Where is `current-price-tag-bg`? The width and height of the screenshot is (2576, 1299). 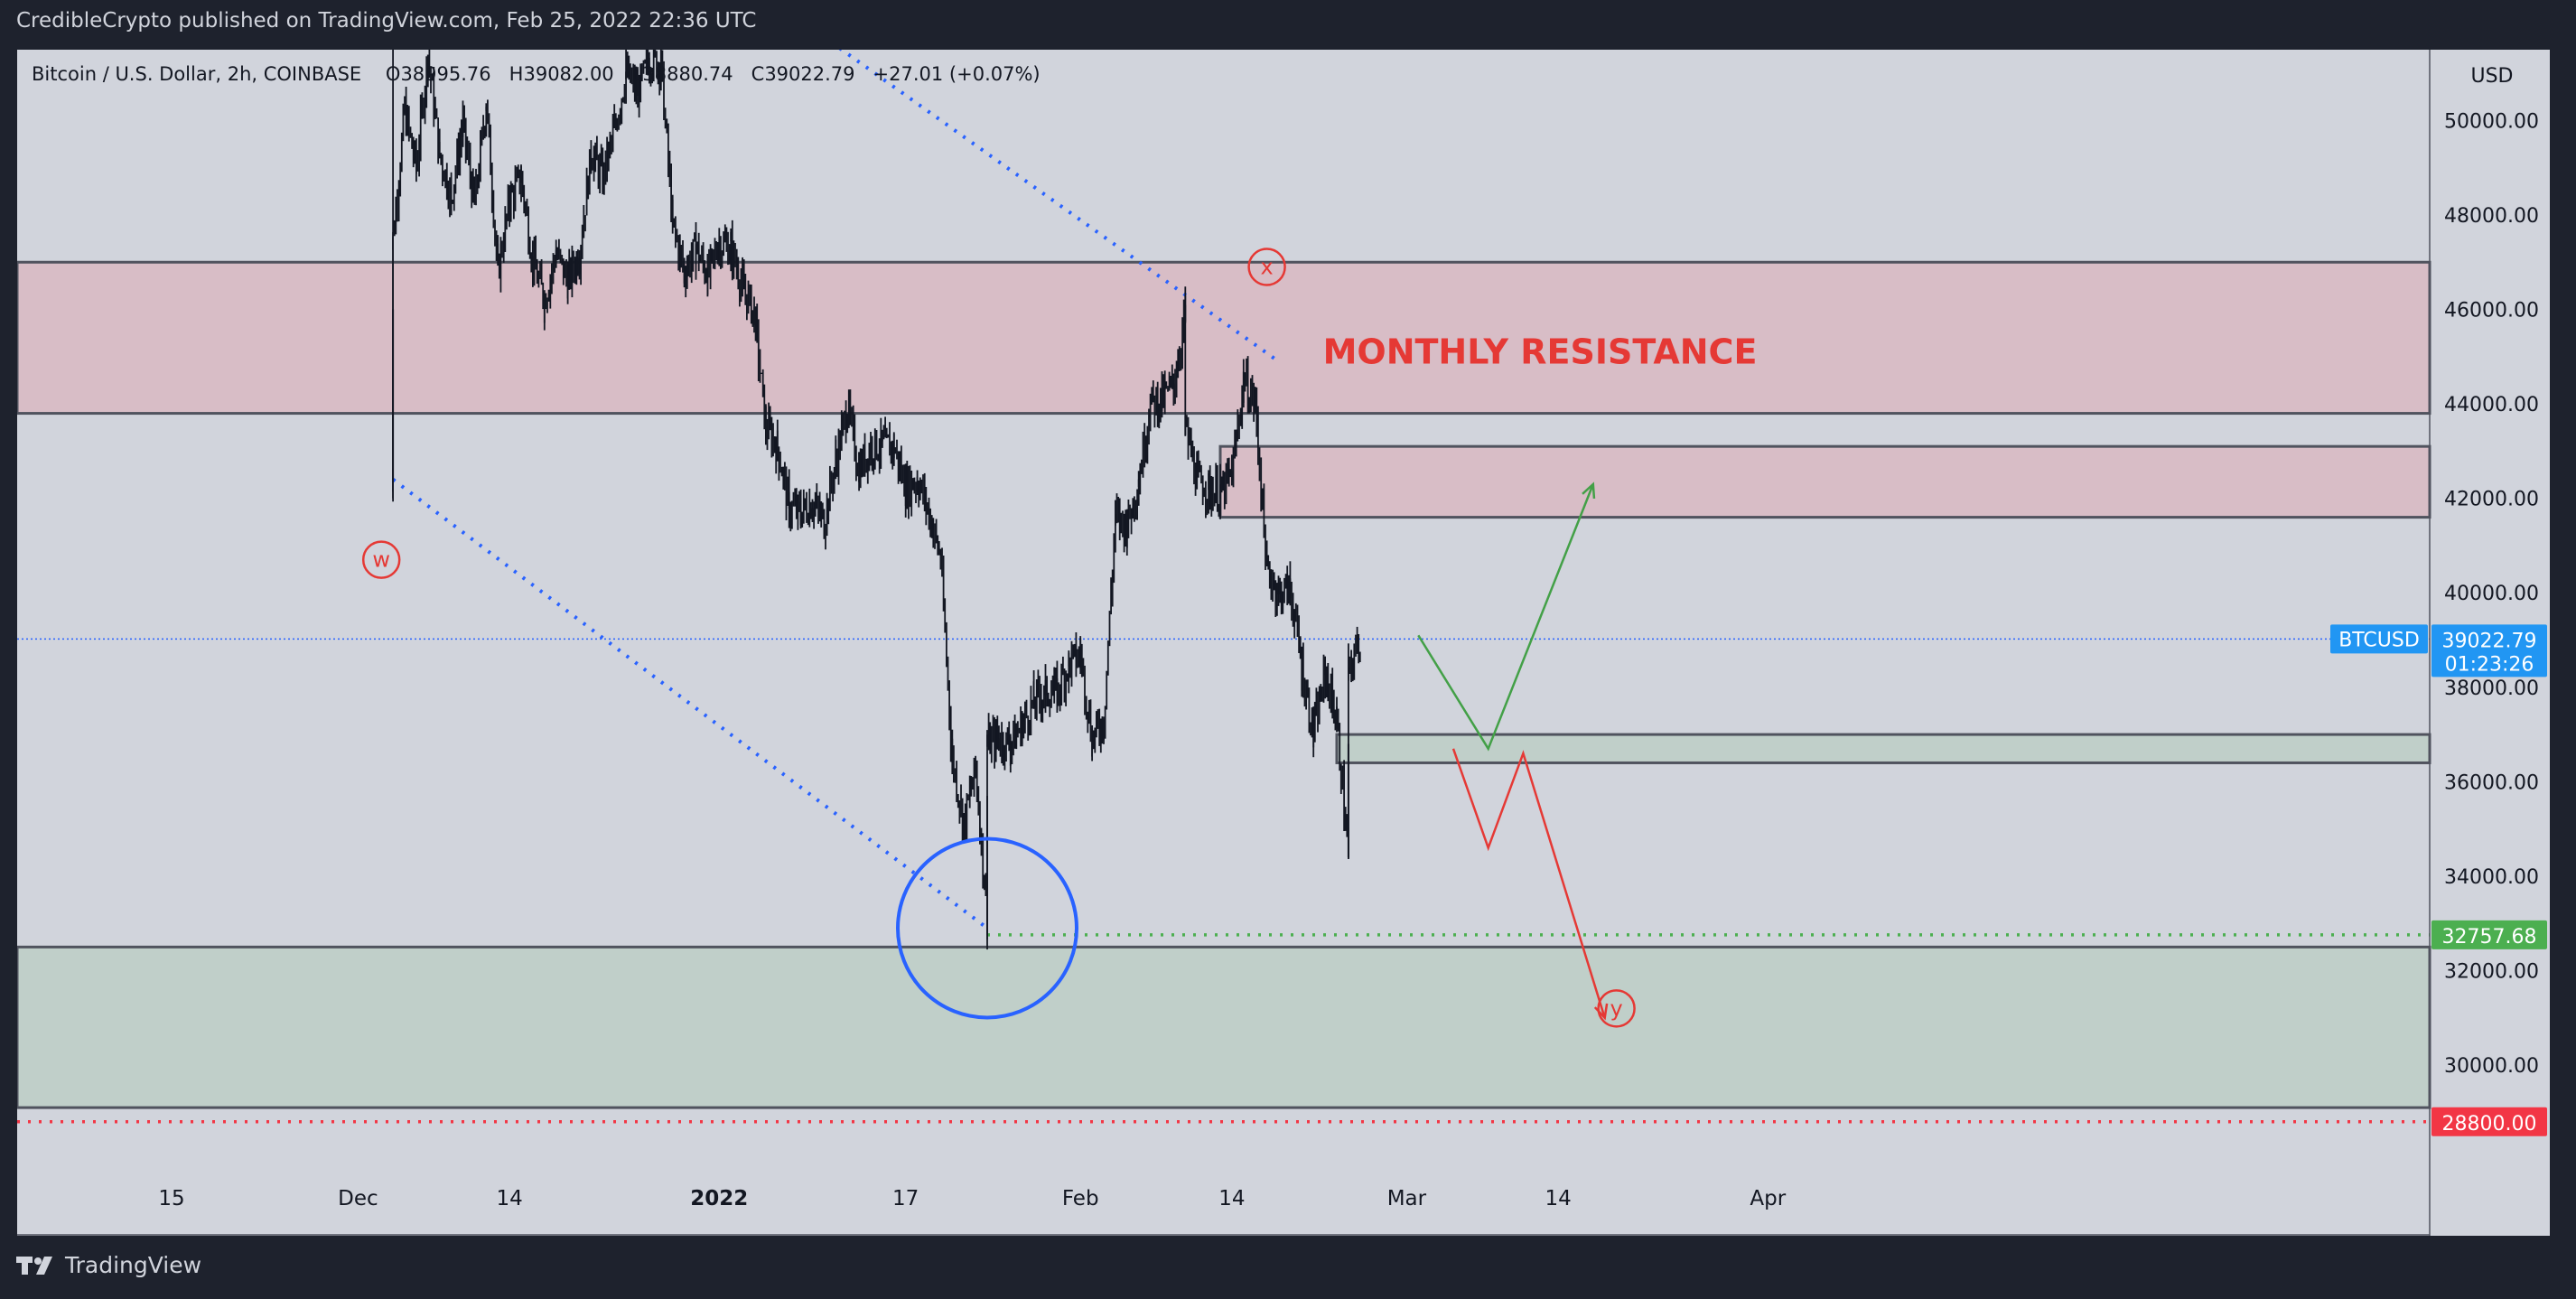
current-price-tag-bg is located at coordinates (2489, 651).